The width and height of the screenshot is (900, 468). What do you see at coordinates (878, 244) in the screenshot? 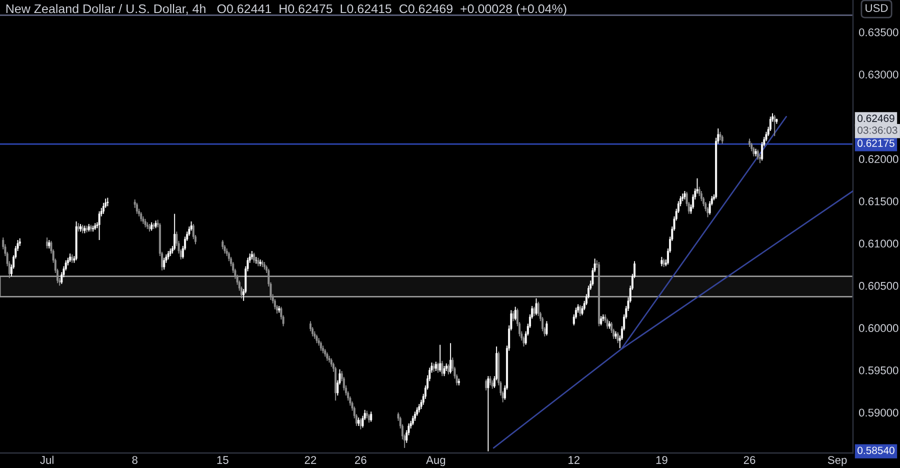
I see `y-tick-label: 0.61000` at bounding box center [878, 244].